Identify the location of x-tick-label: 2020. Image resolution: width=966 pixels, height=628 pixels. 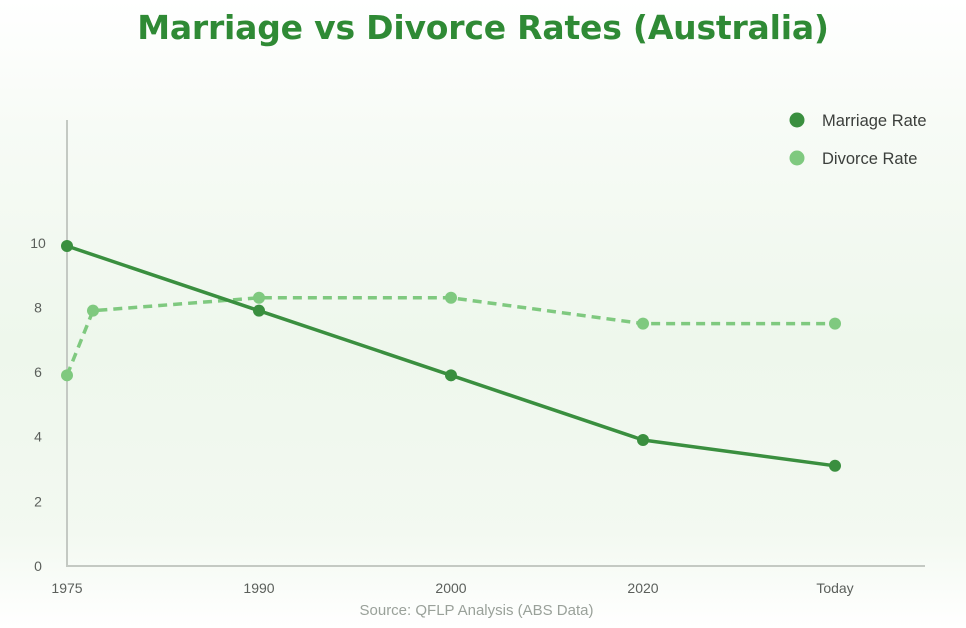
(642, 588).